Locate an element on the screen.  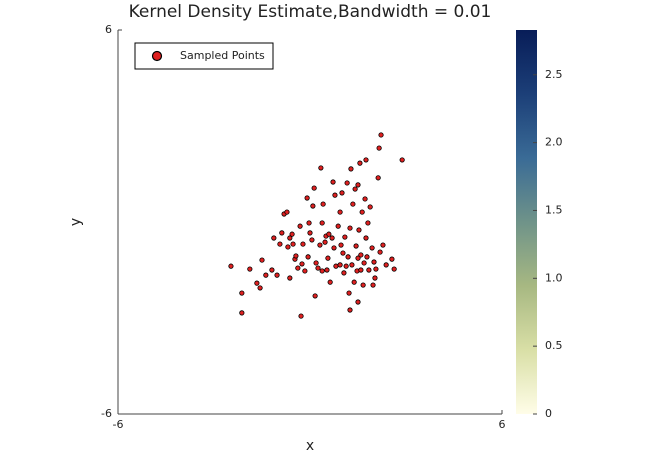
colorbar-tick-label: 2.5 is located at coordinates (554, 74).